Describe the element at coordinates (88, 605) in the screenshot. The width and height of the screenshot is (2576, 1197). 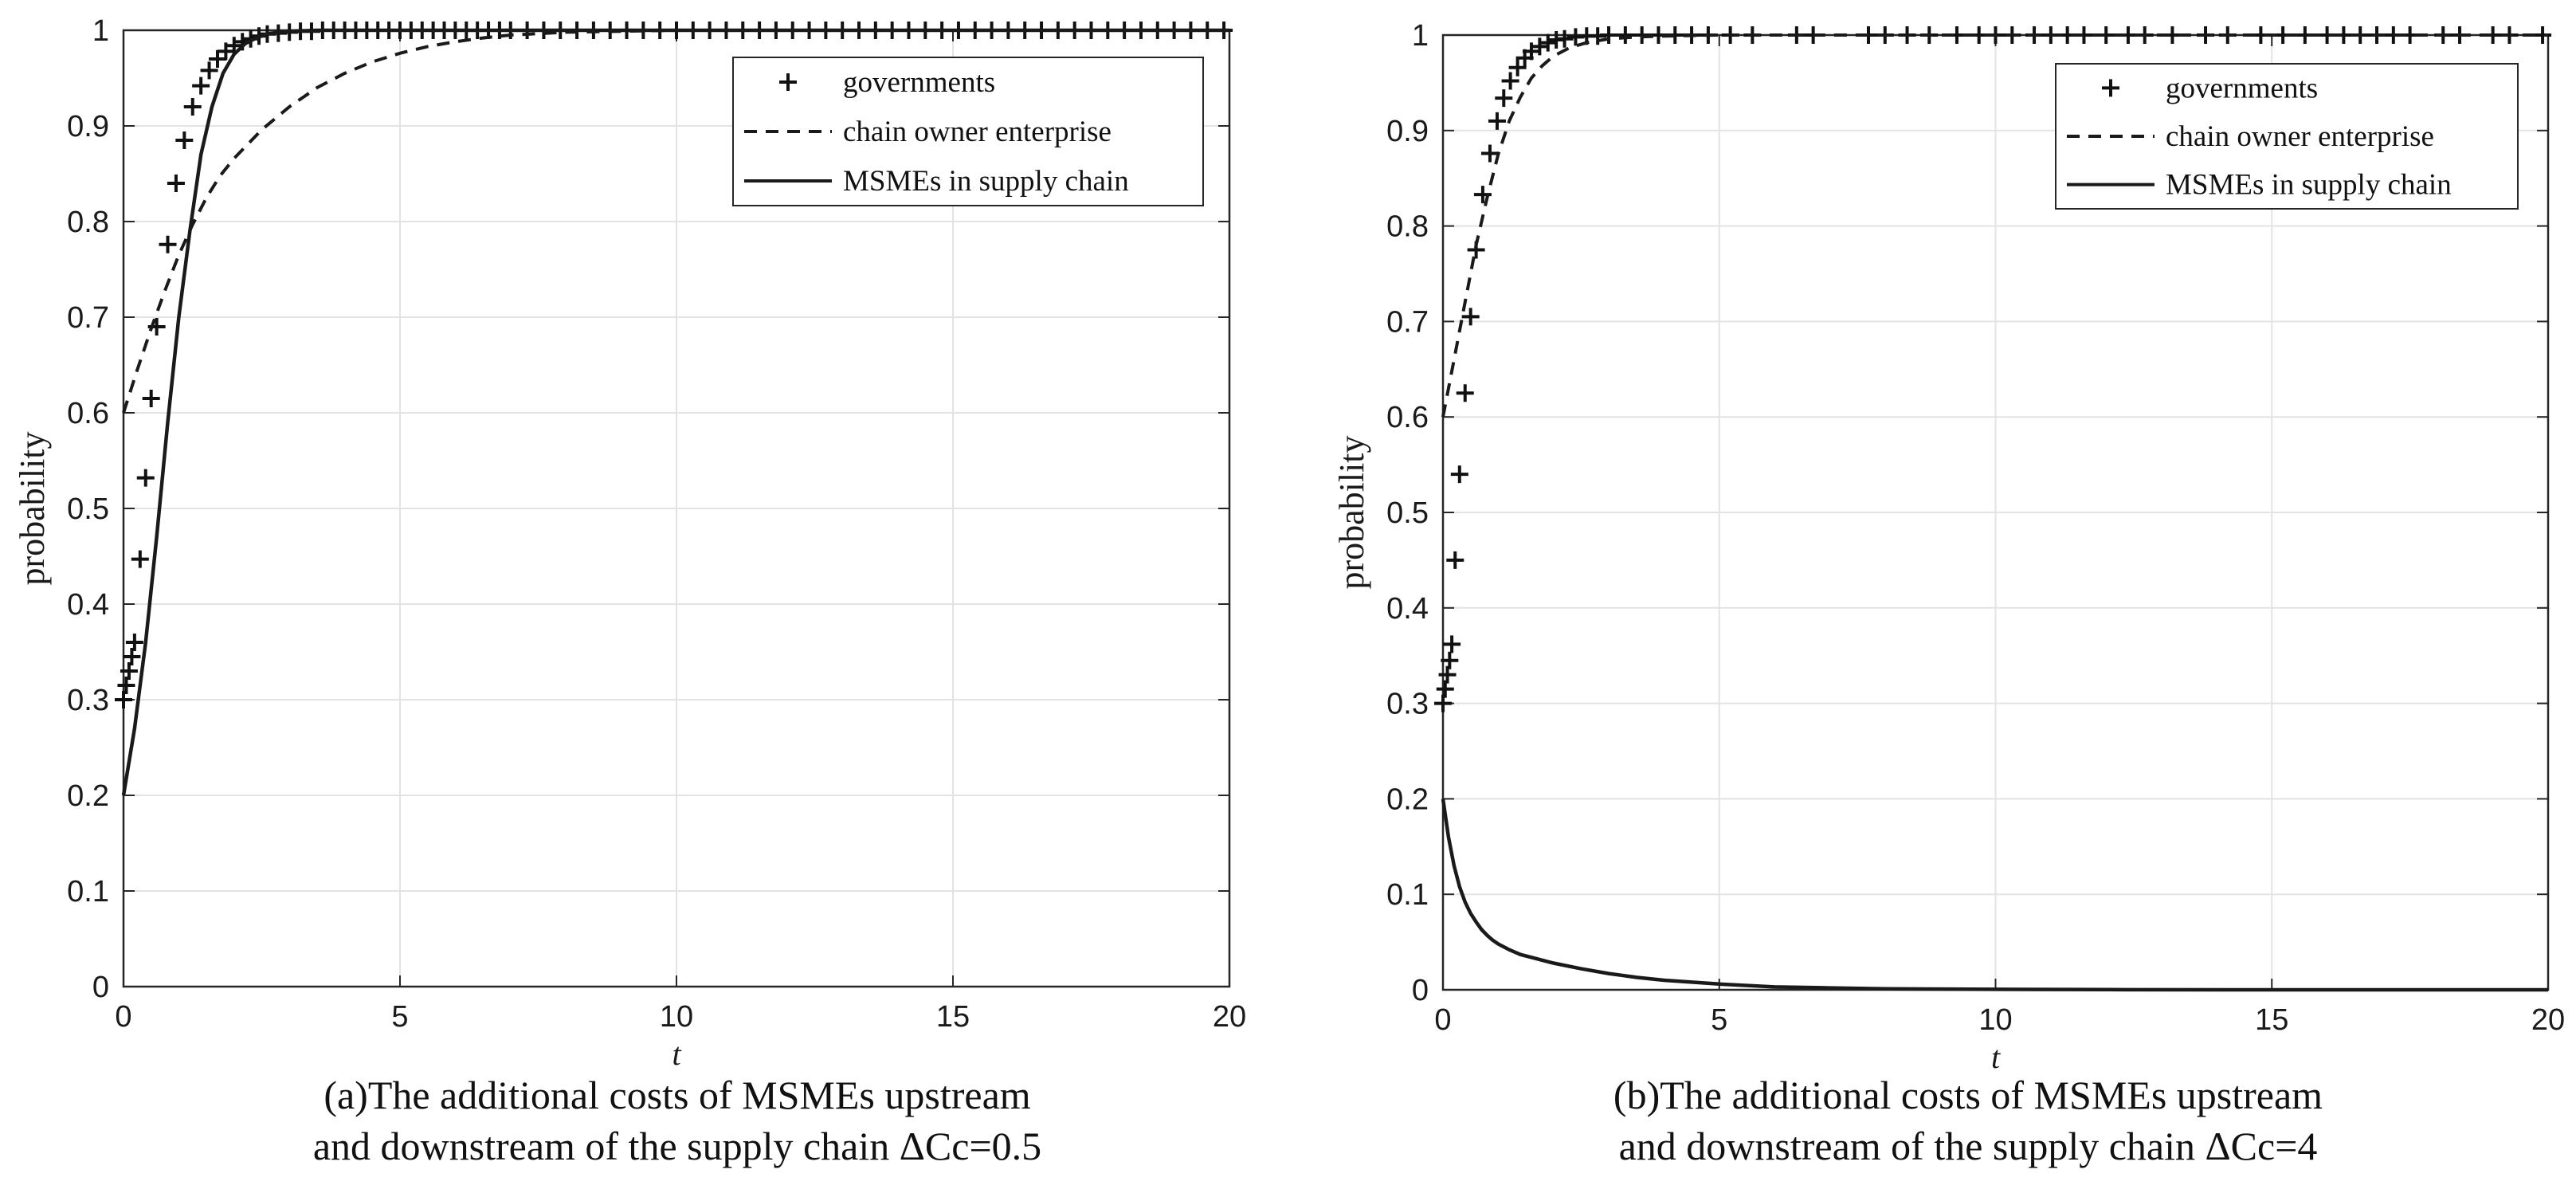
I see `chart-a-ytick-label-4: 0.4` at that location.